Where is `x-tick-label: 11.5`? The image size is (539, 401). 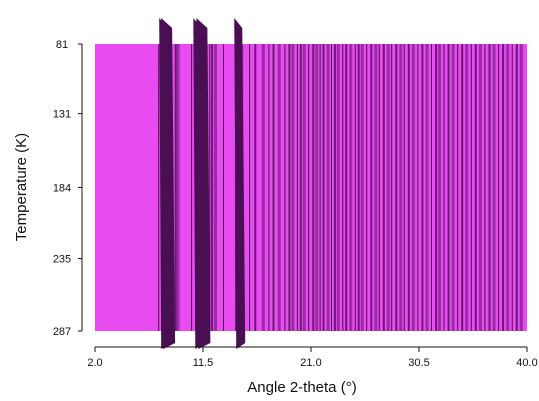 x-tick-label: 11.5 is located at coordinates (203, 363).